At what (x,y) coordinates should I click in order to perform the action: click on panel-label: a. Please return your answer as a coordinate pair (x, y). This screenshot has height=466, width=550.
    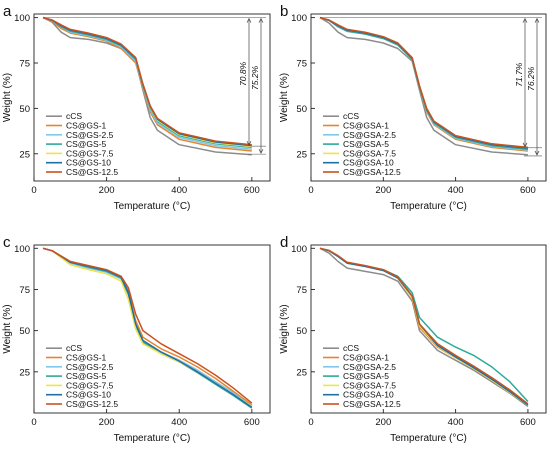
    Looking at the image, I should click on (7, 11).